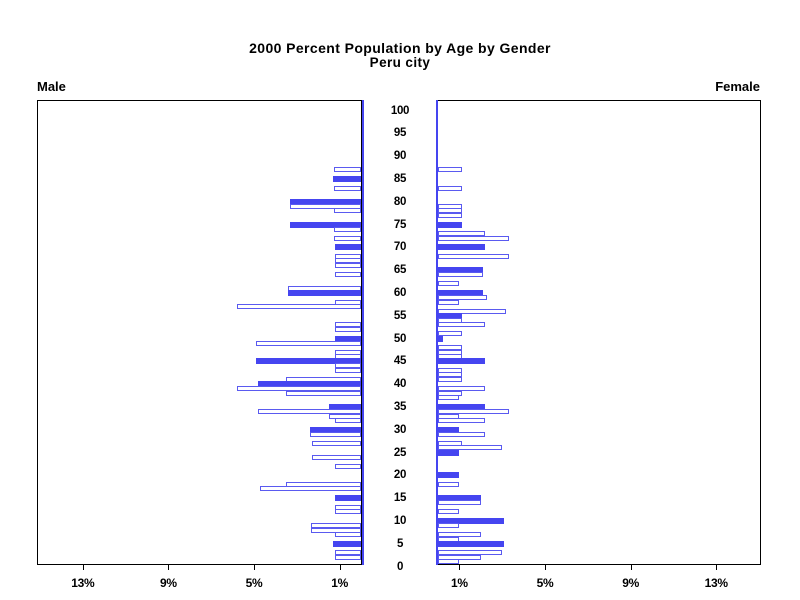 The height and width of the screenshot is (600, 800). Describe the element at coordinates (400, 110) in the screenshot. I see `age-tick-label-100: 100` at that location.